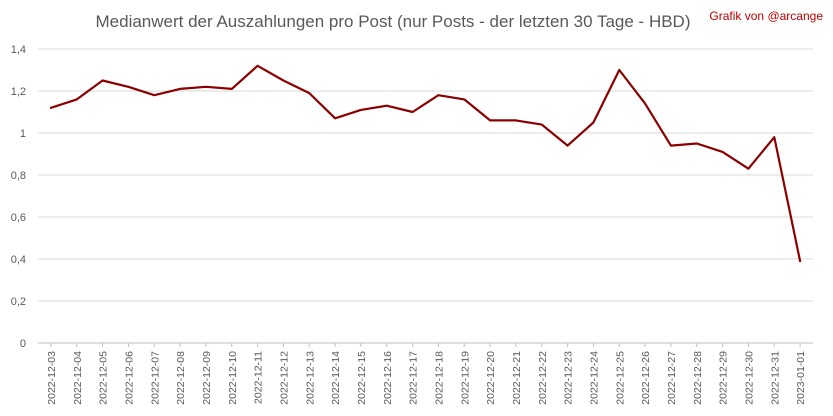 This screenshot has width=833, height=416. I want to click on x-tick-label: 2022-12-05, so click(104, 378).